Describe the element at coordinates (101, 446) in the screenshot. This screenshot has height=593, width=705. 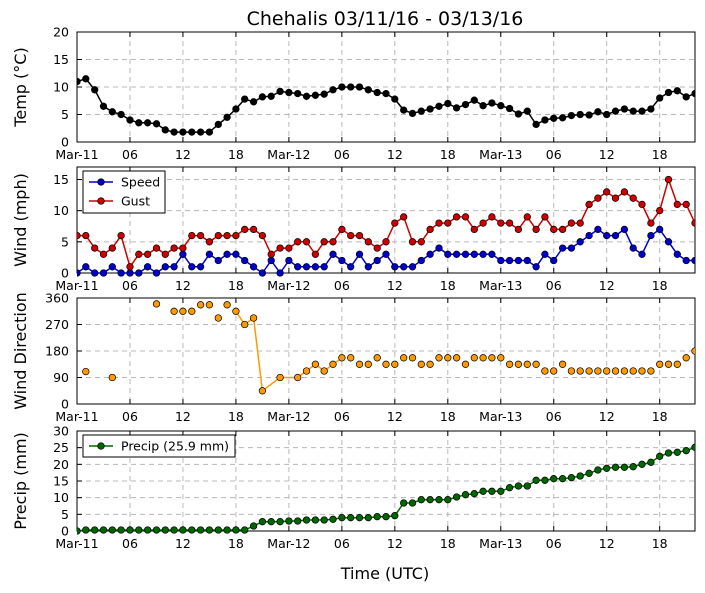
I see `legend-marker` at that location.